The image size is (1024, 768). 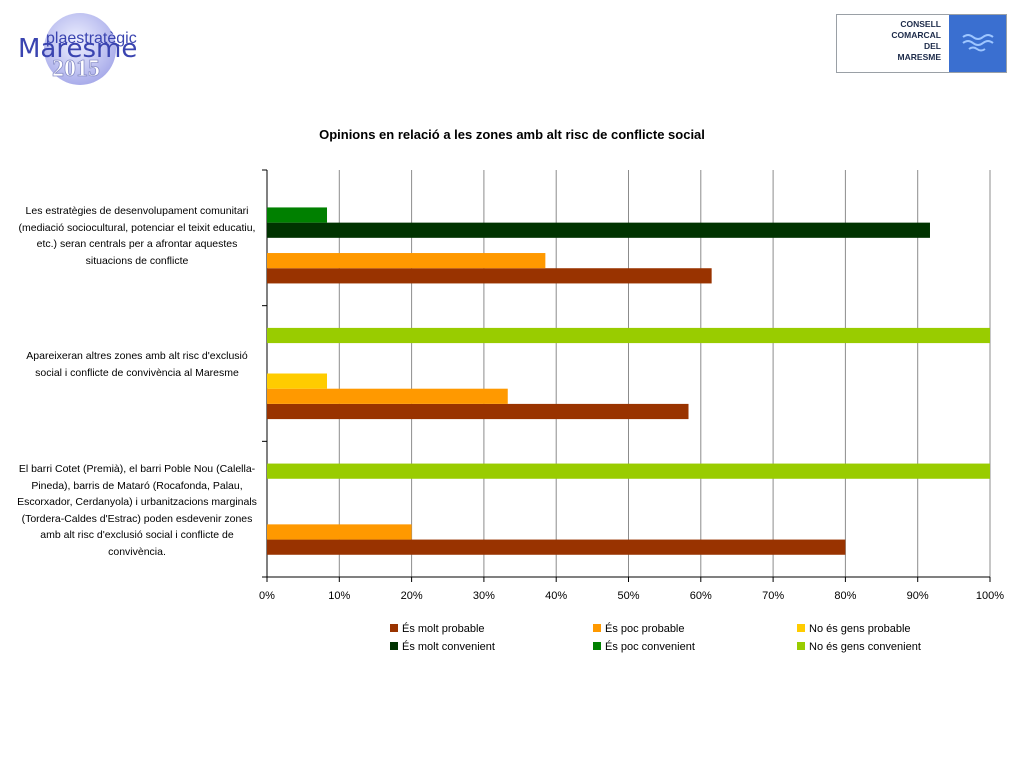 I want to click on consell-comarcal-logo: CONSELL COMARCAL DEL MARESME, so click(x=921, y=43).